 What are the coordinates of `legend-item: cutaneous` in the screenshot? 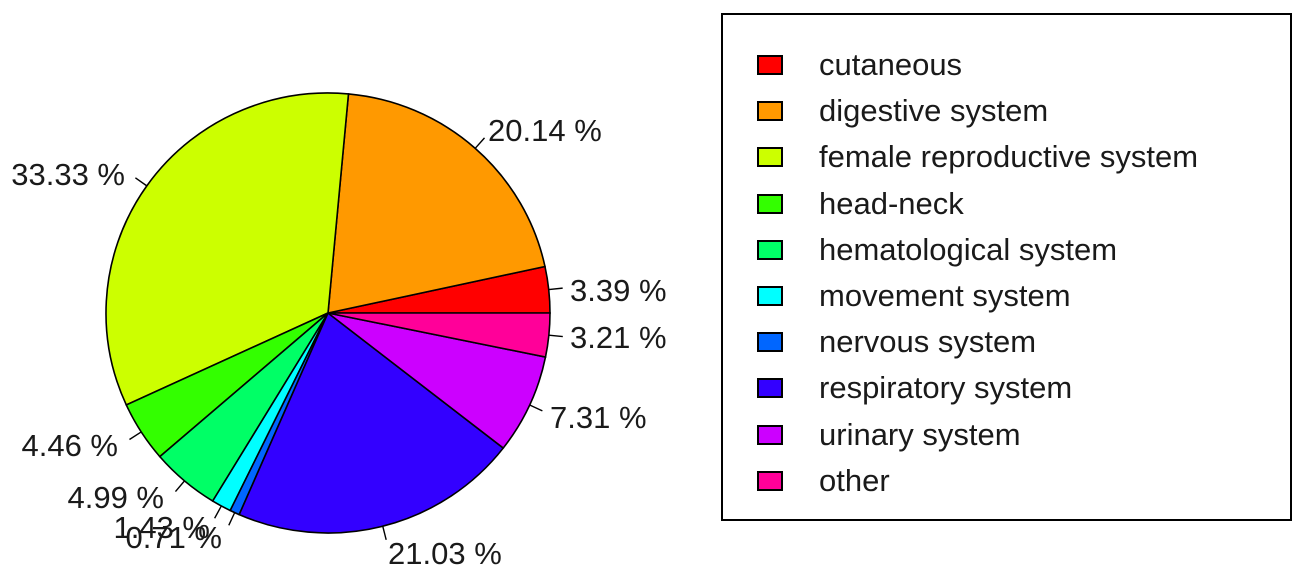 It's located at (859, 65).